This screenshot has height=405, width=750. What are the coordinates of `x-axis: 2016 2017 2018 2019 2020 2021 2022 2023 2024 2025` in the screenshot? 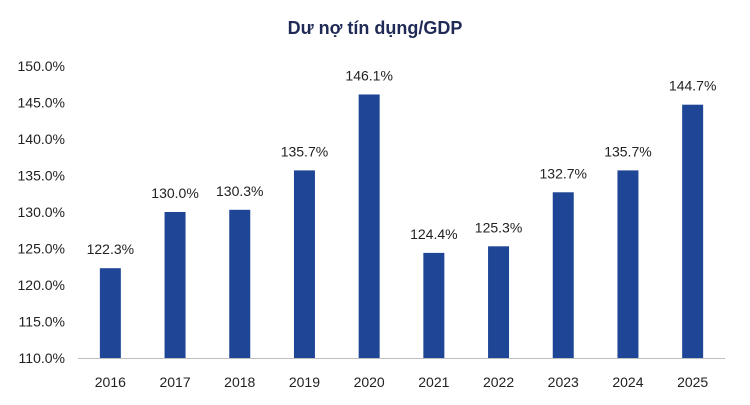 It's located at (401, 374).